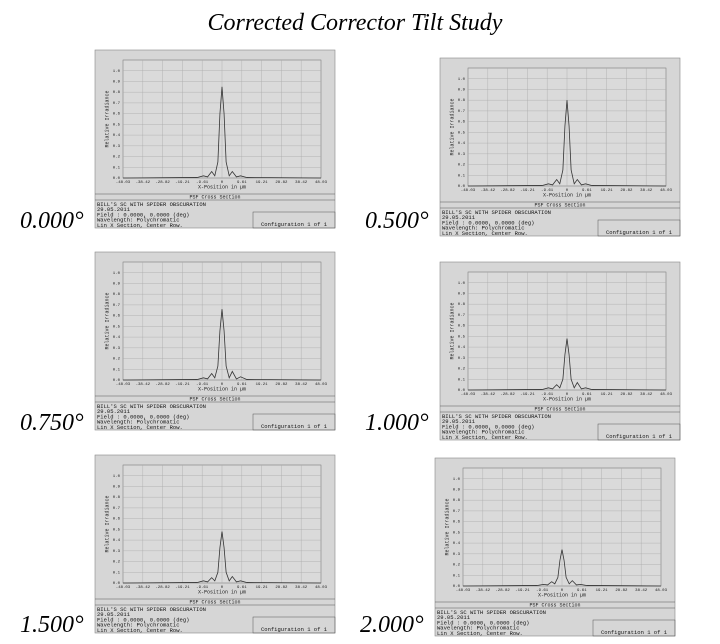 This screenshot has height=644, width=720. I want to click on y-tick-label: 0.6, so click(462, 123).